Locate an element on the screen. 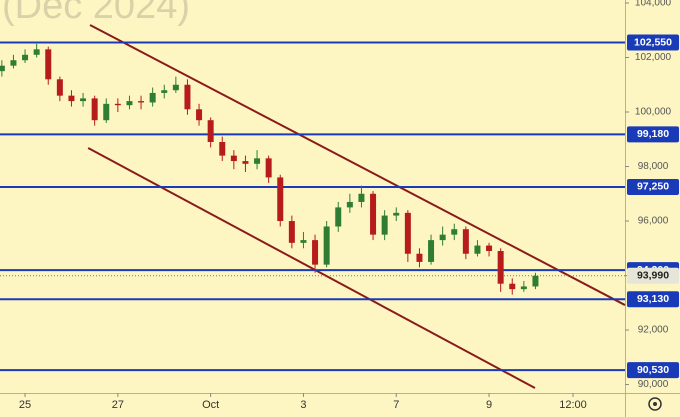 This screenshot has height=417, width=680. current-price-tag is located at coordinates (653, 275).